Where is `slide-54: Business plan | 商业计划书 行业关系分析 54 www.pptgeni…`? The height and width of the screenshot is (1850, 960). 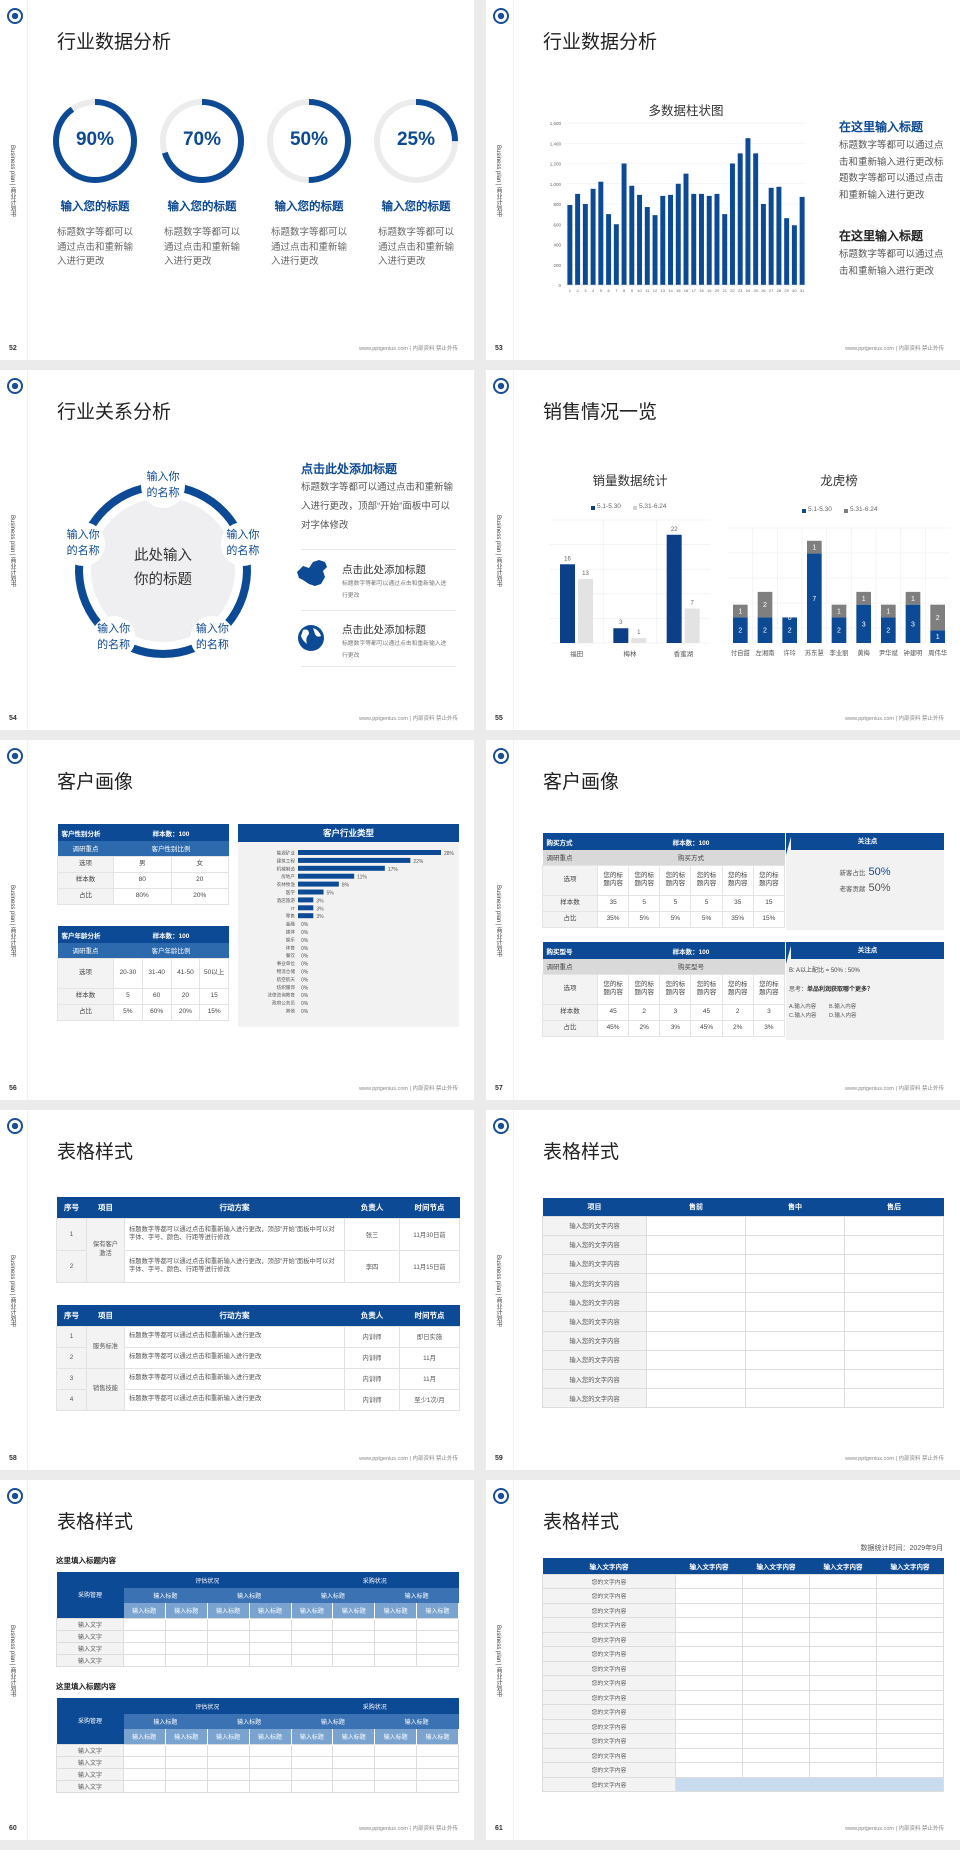 slide-54: Business plan | 商业计划书 行业关系分析 54 www.pptgeni… is located at coordinates (237, 550).